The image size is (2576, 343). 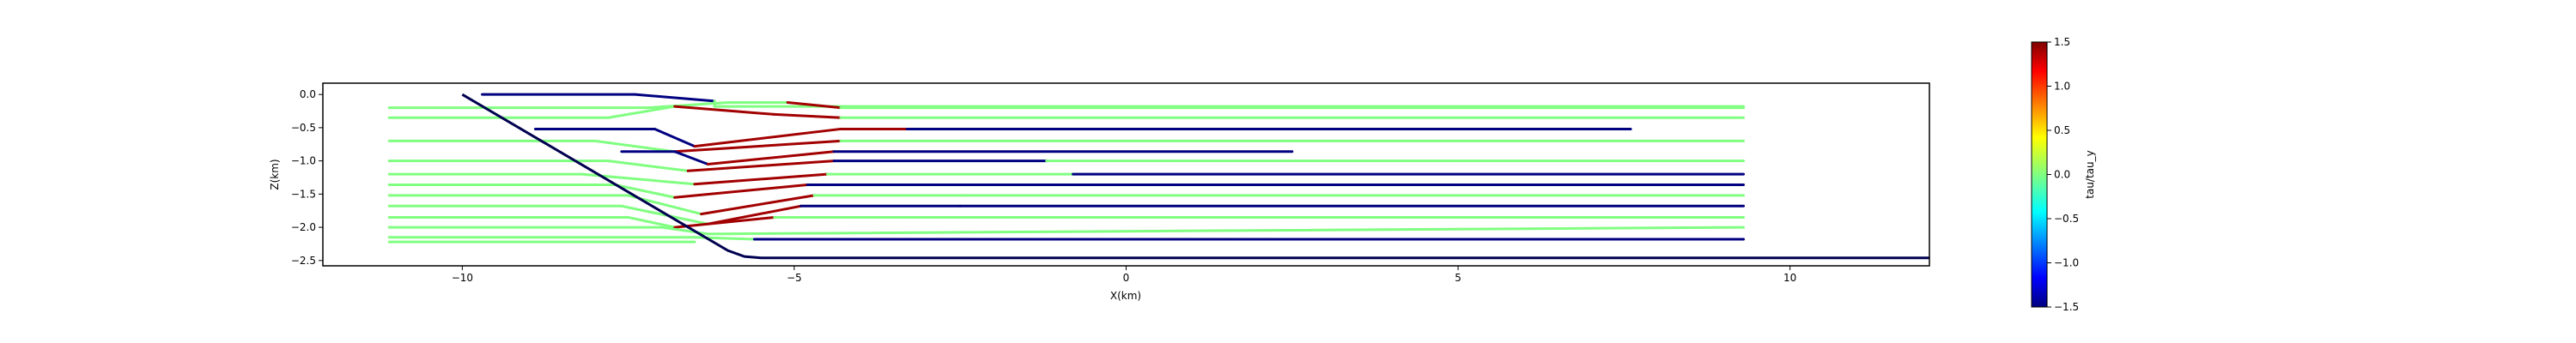 I want to click on x-tick-label: 5, so click(x=1458, y=278).